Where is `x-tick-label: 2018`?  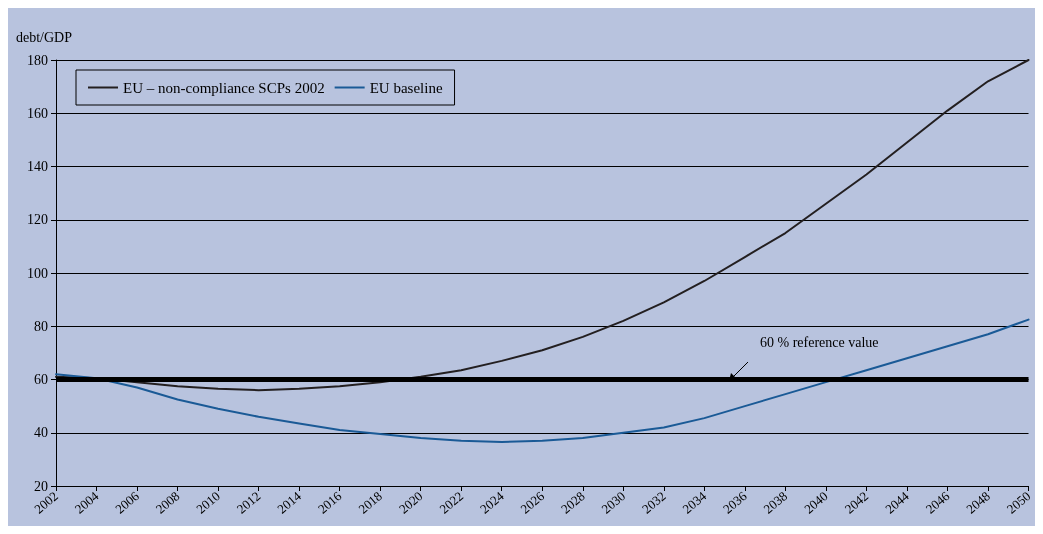
x-tick-label: 2018 is located at coordinates (370, 502).